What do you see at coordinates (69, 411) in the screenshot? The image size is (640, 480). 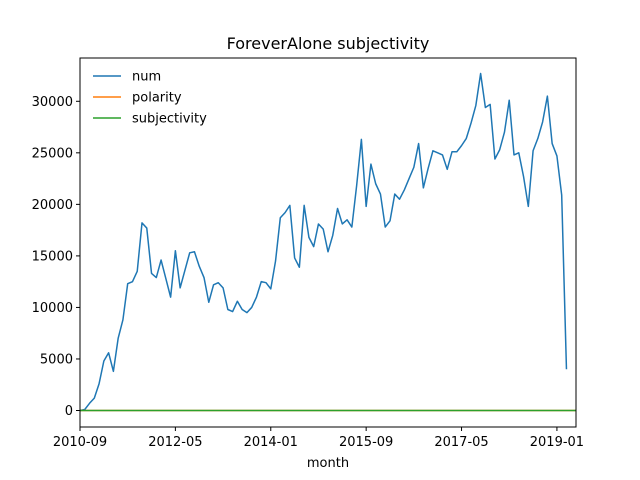 I see `y-tick-label: 0` at bounding box center [69, 411].